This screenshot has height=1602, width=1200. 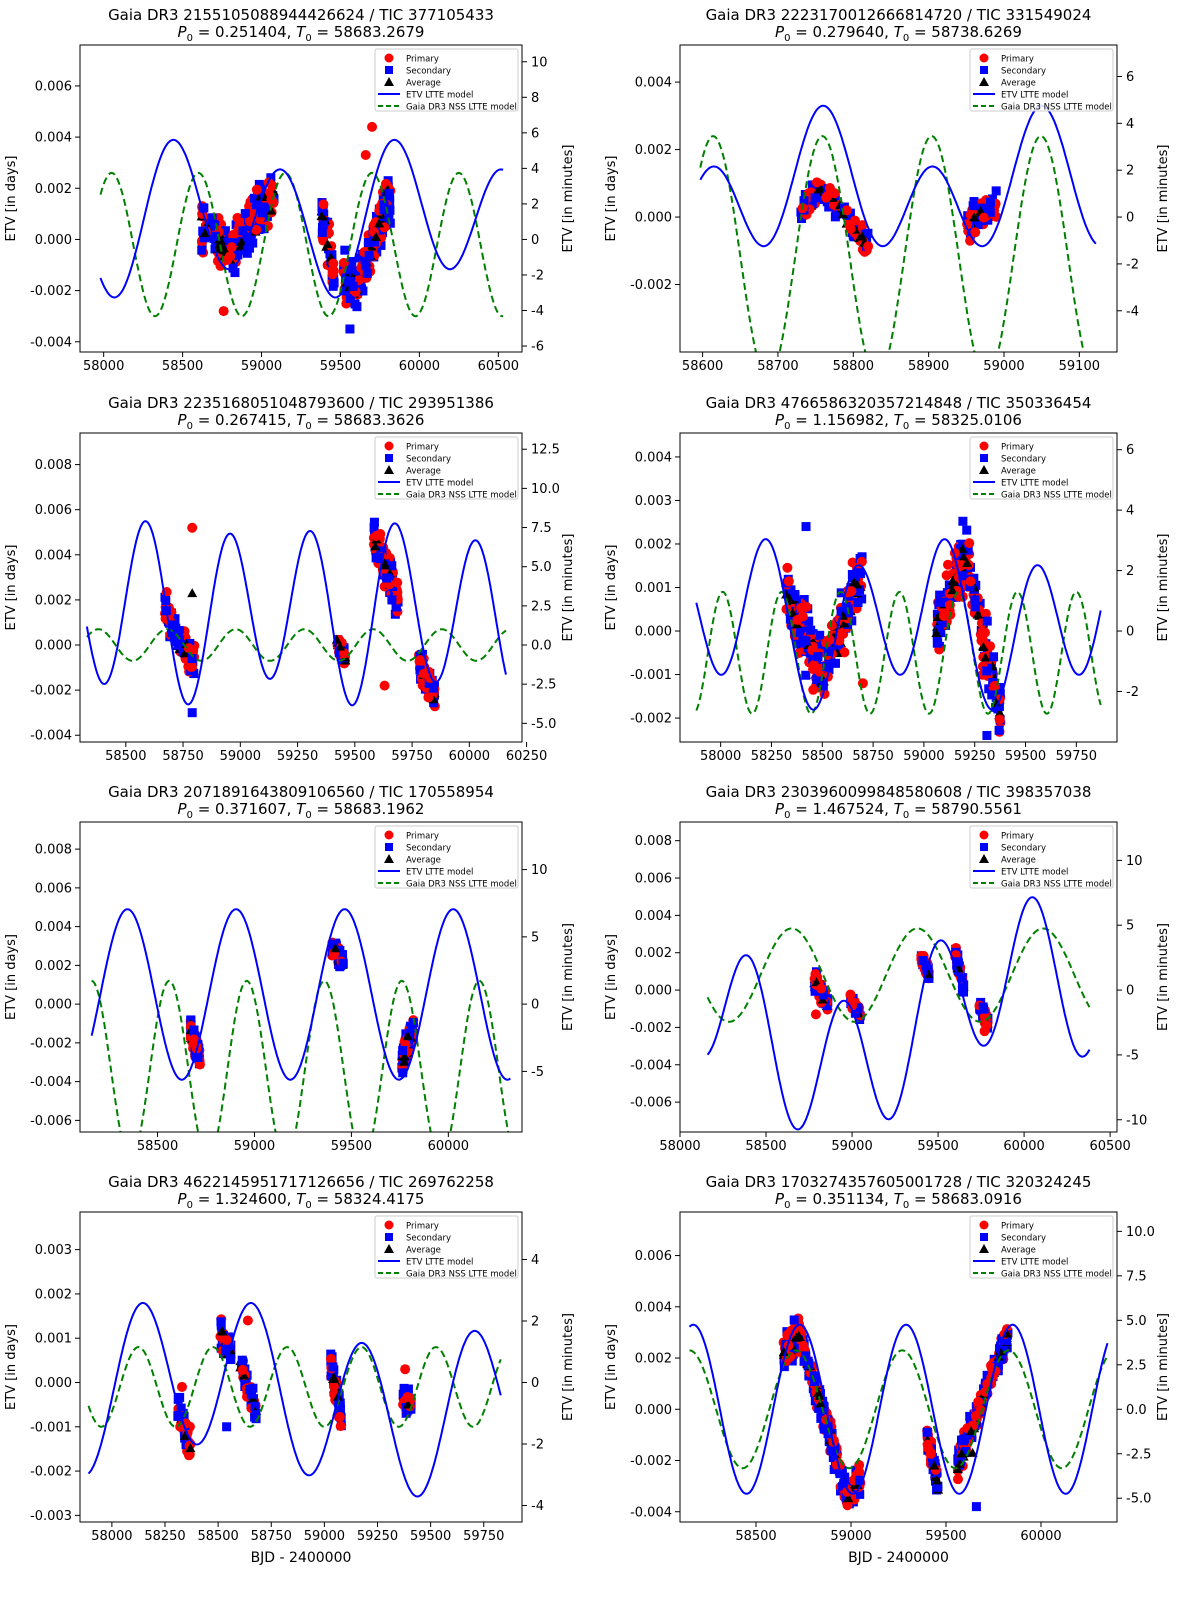 I want to click on y2-tick-label: 0, so click(x=535, y=1005).